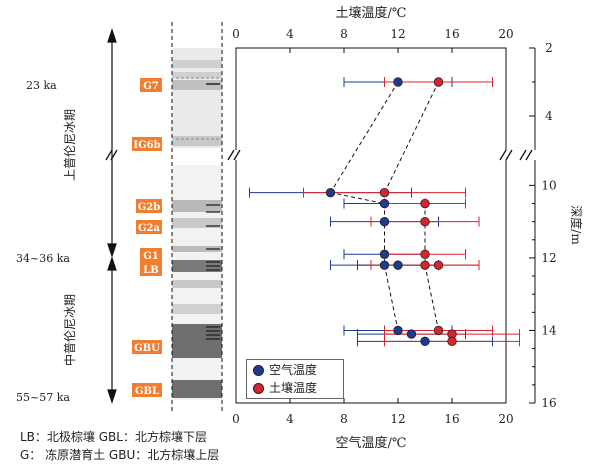  What do you see at coordinates (548, 185) in the screenshot?
I see `depth-tick-label-2: 10` at bounding box center [548, 185].